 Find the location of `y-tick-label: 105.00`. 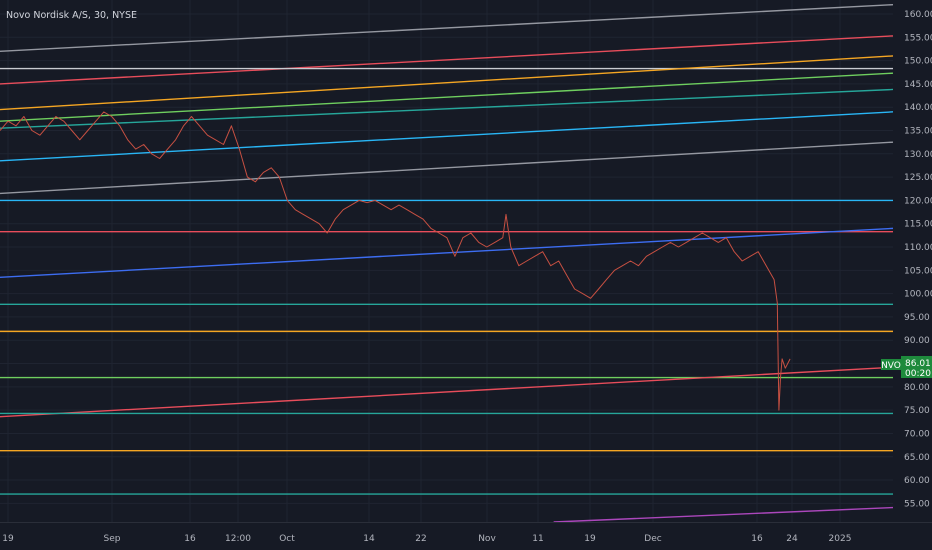

y-tick-label: 105.00 is located at coordinates (918, 271).